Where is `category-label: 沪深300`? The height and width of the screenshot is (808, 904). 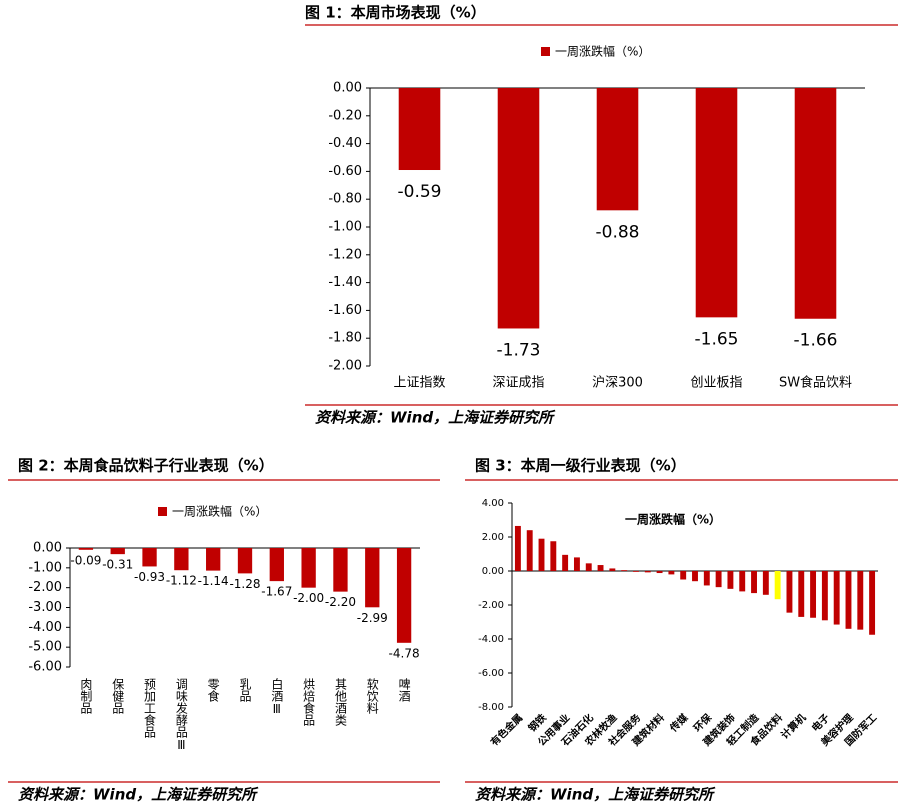
category-label: 沪深300 is located at coordinates (617, 383).